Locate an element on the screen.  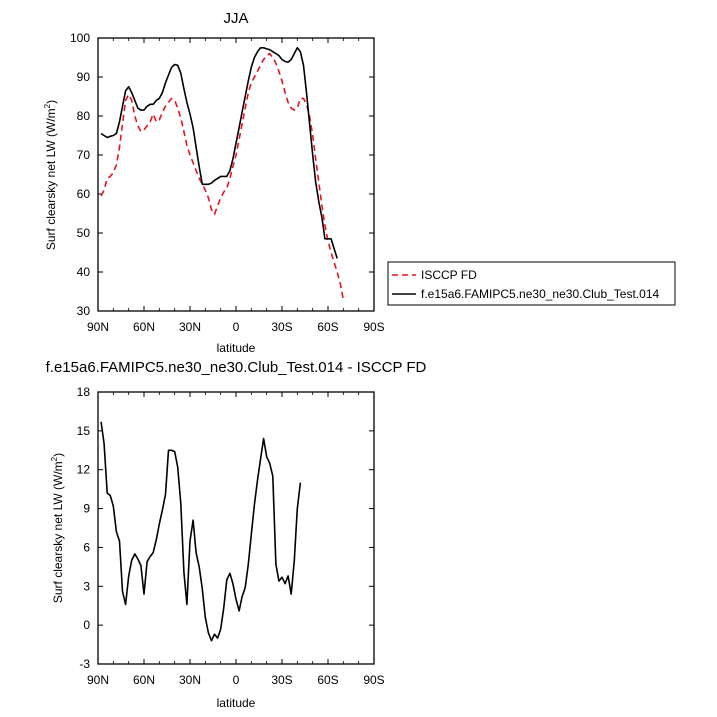
top-x-tick-label: 90S is located at coordinates (373, 327).